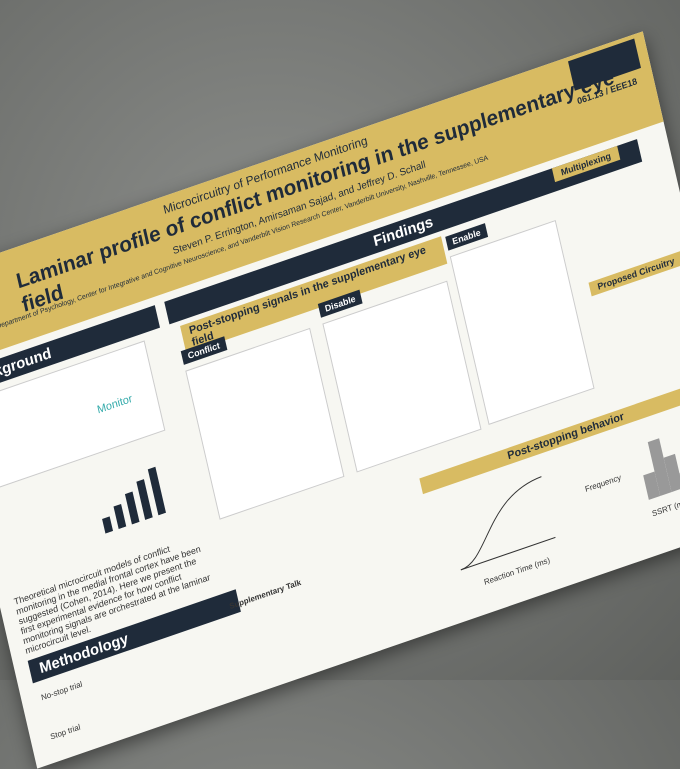 Image resolution: width=680 pixels, height=769 pixels. I want to click on rt-curve, so click(508, 523).